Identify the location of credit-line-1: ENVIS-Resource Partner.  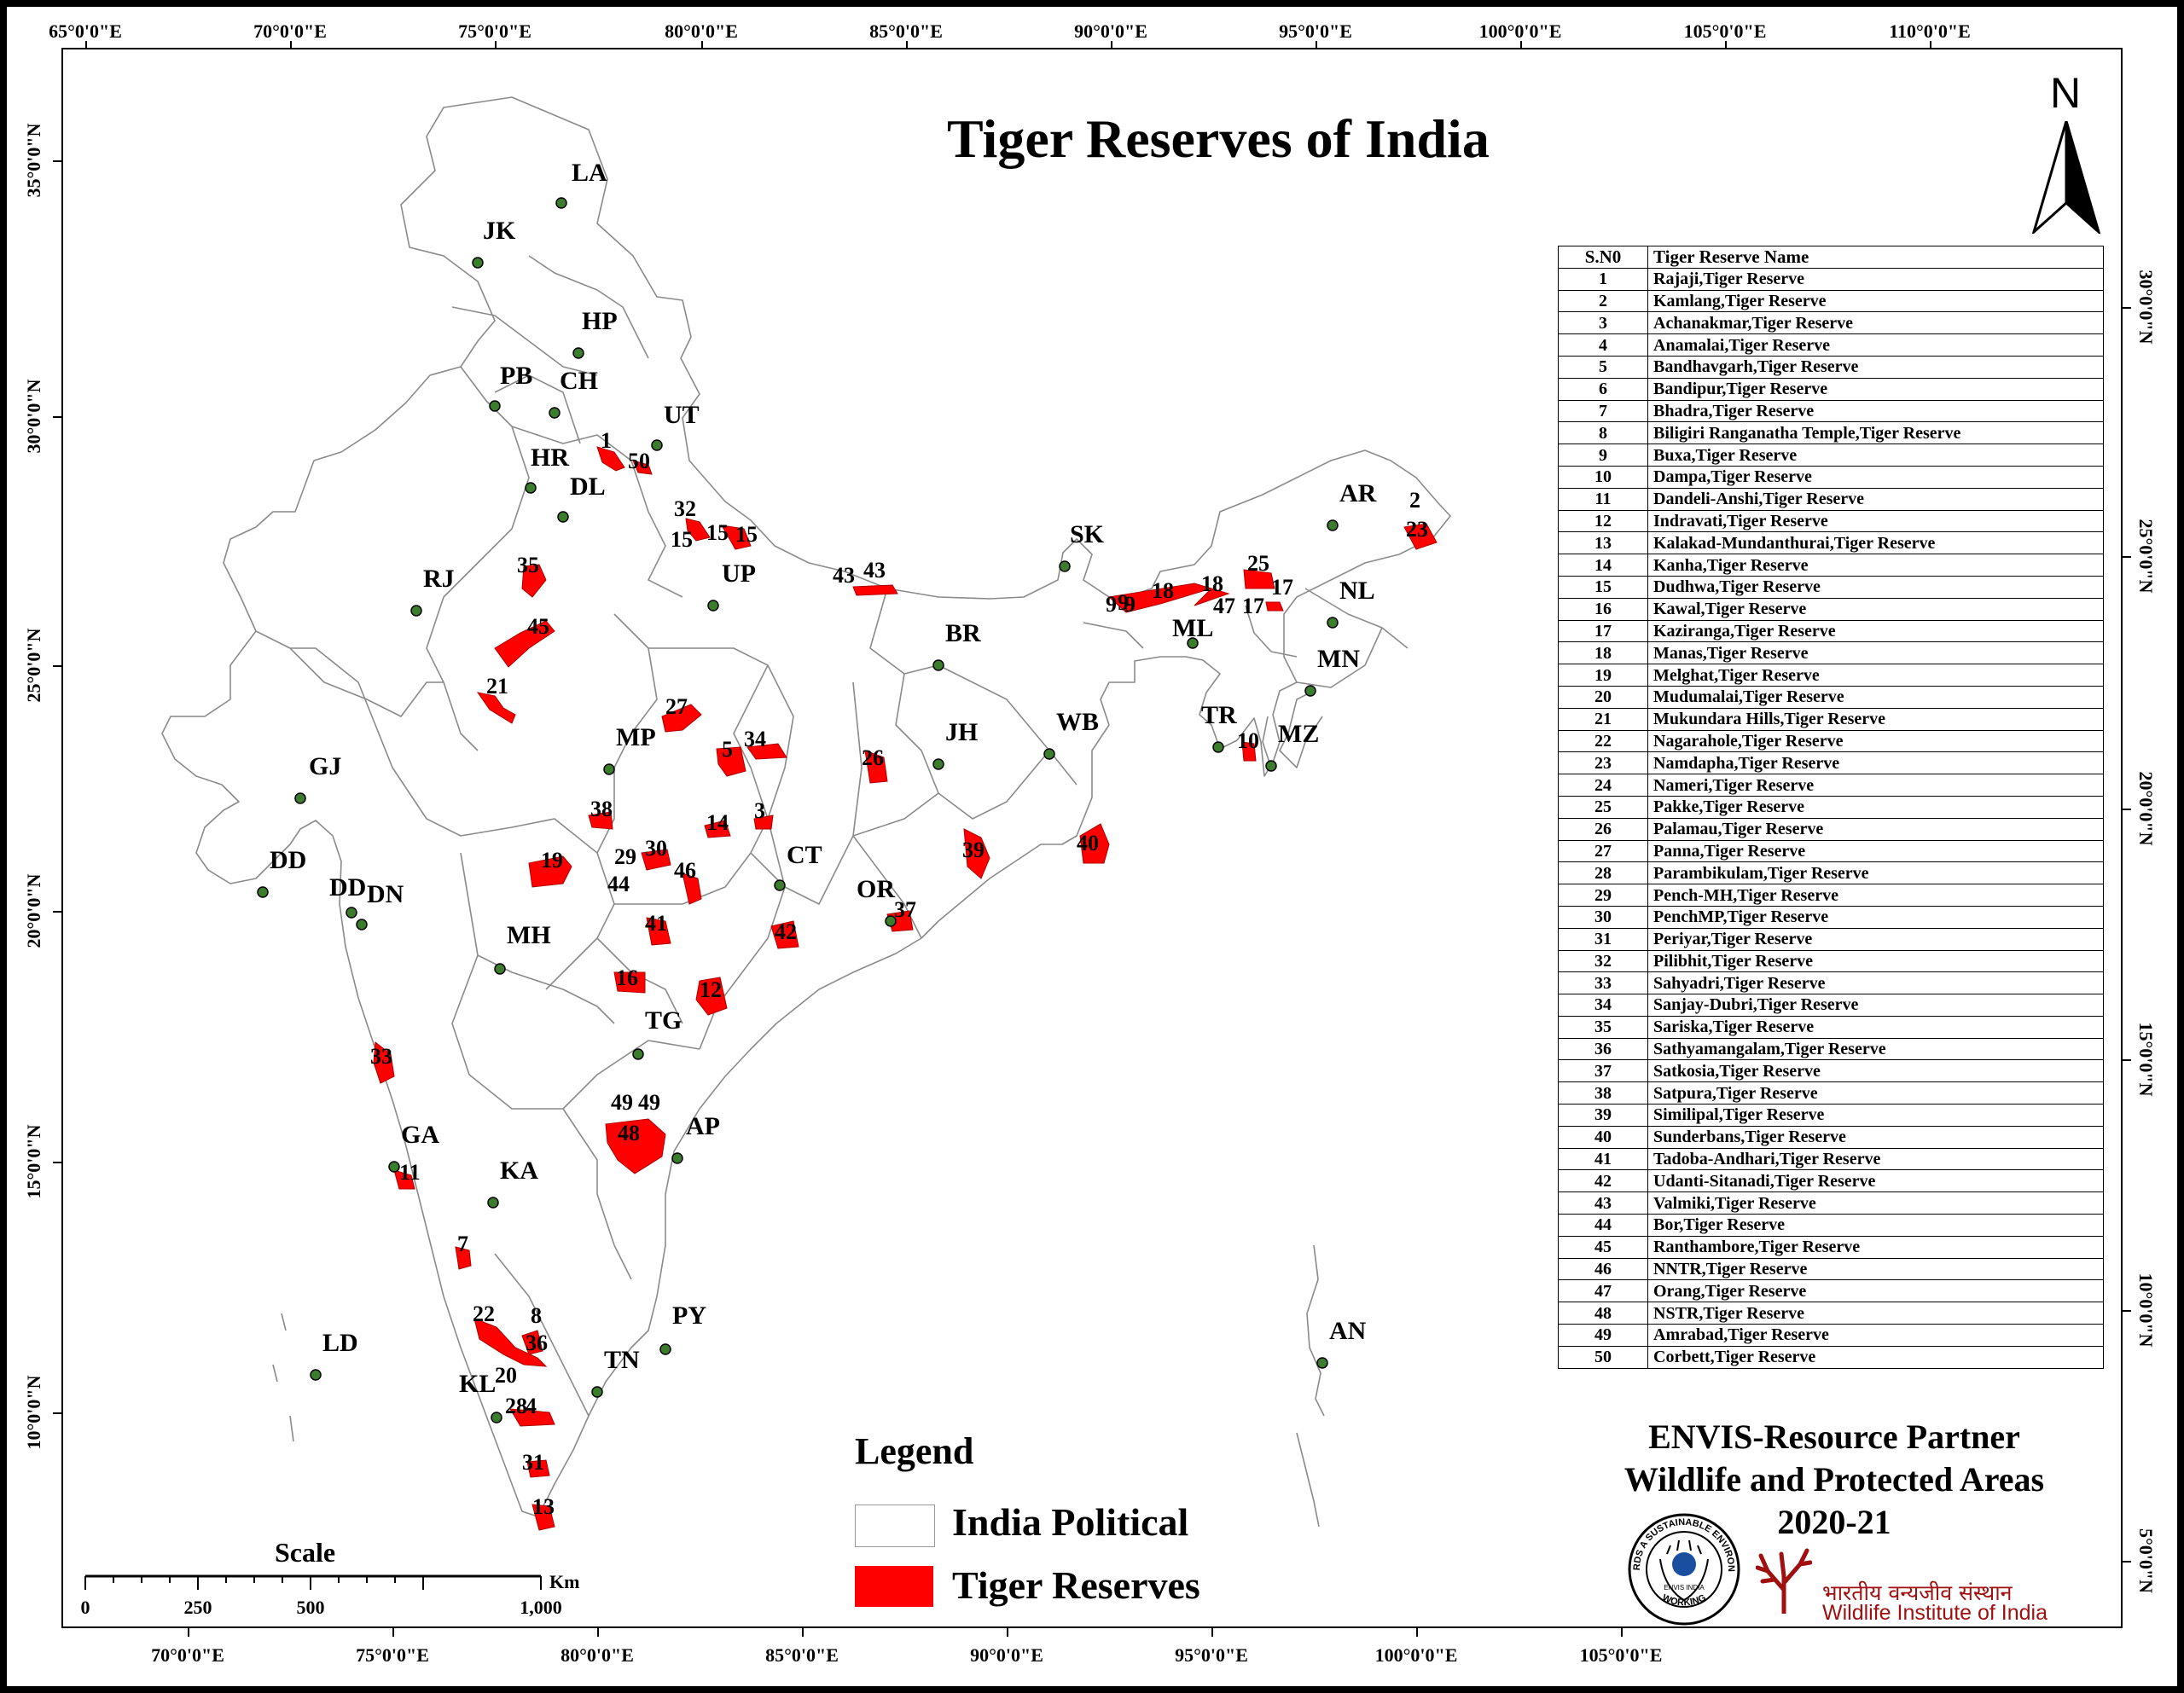
(1834, 1437).